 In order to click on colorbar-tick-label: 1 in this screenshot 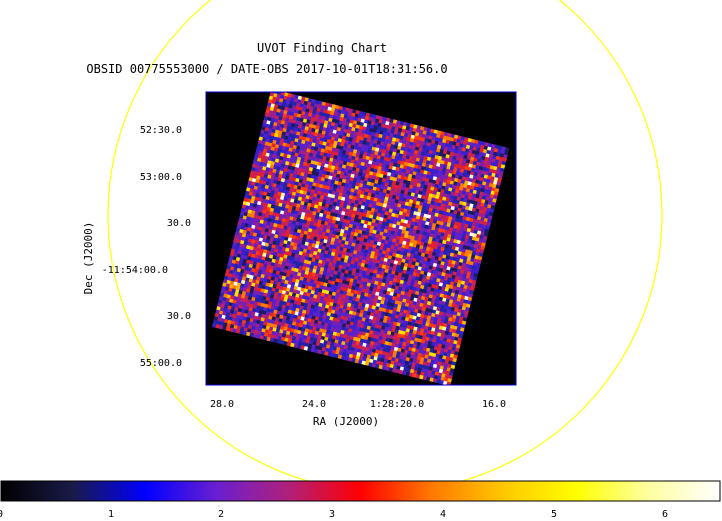, I will do `click(111, 514)`.